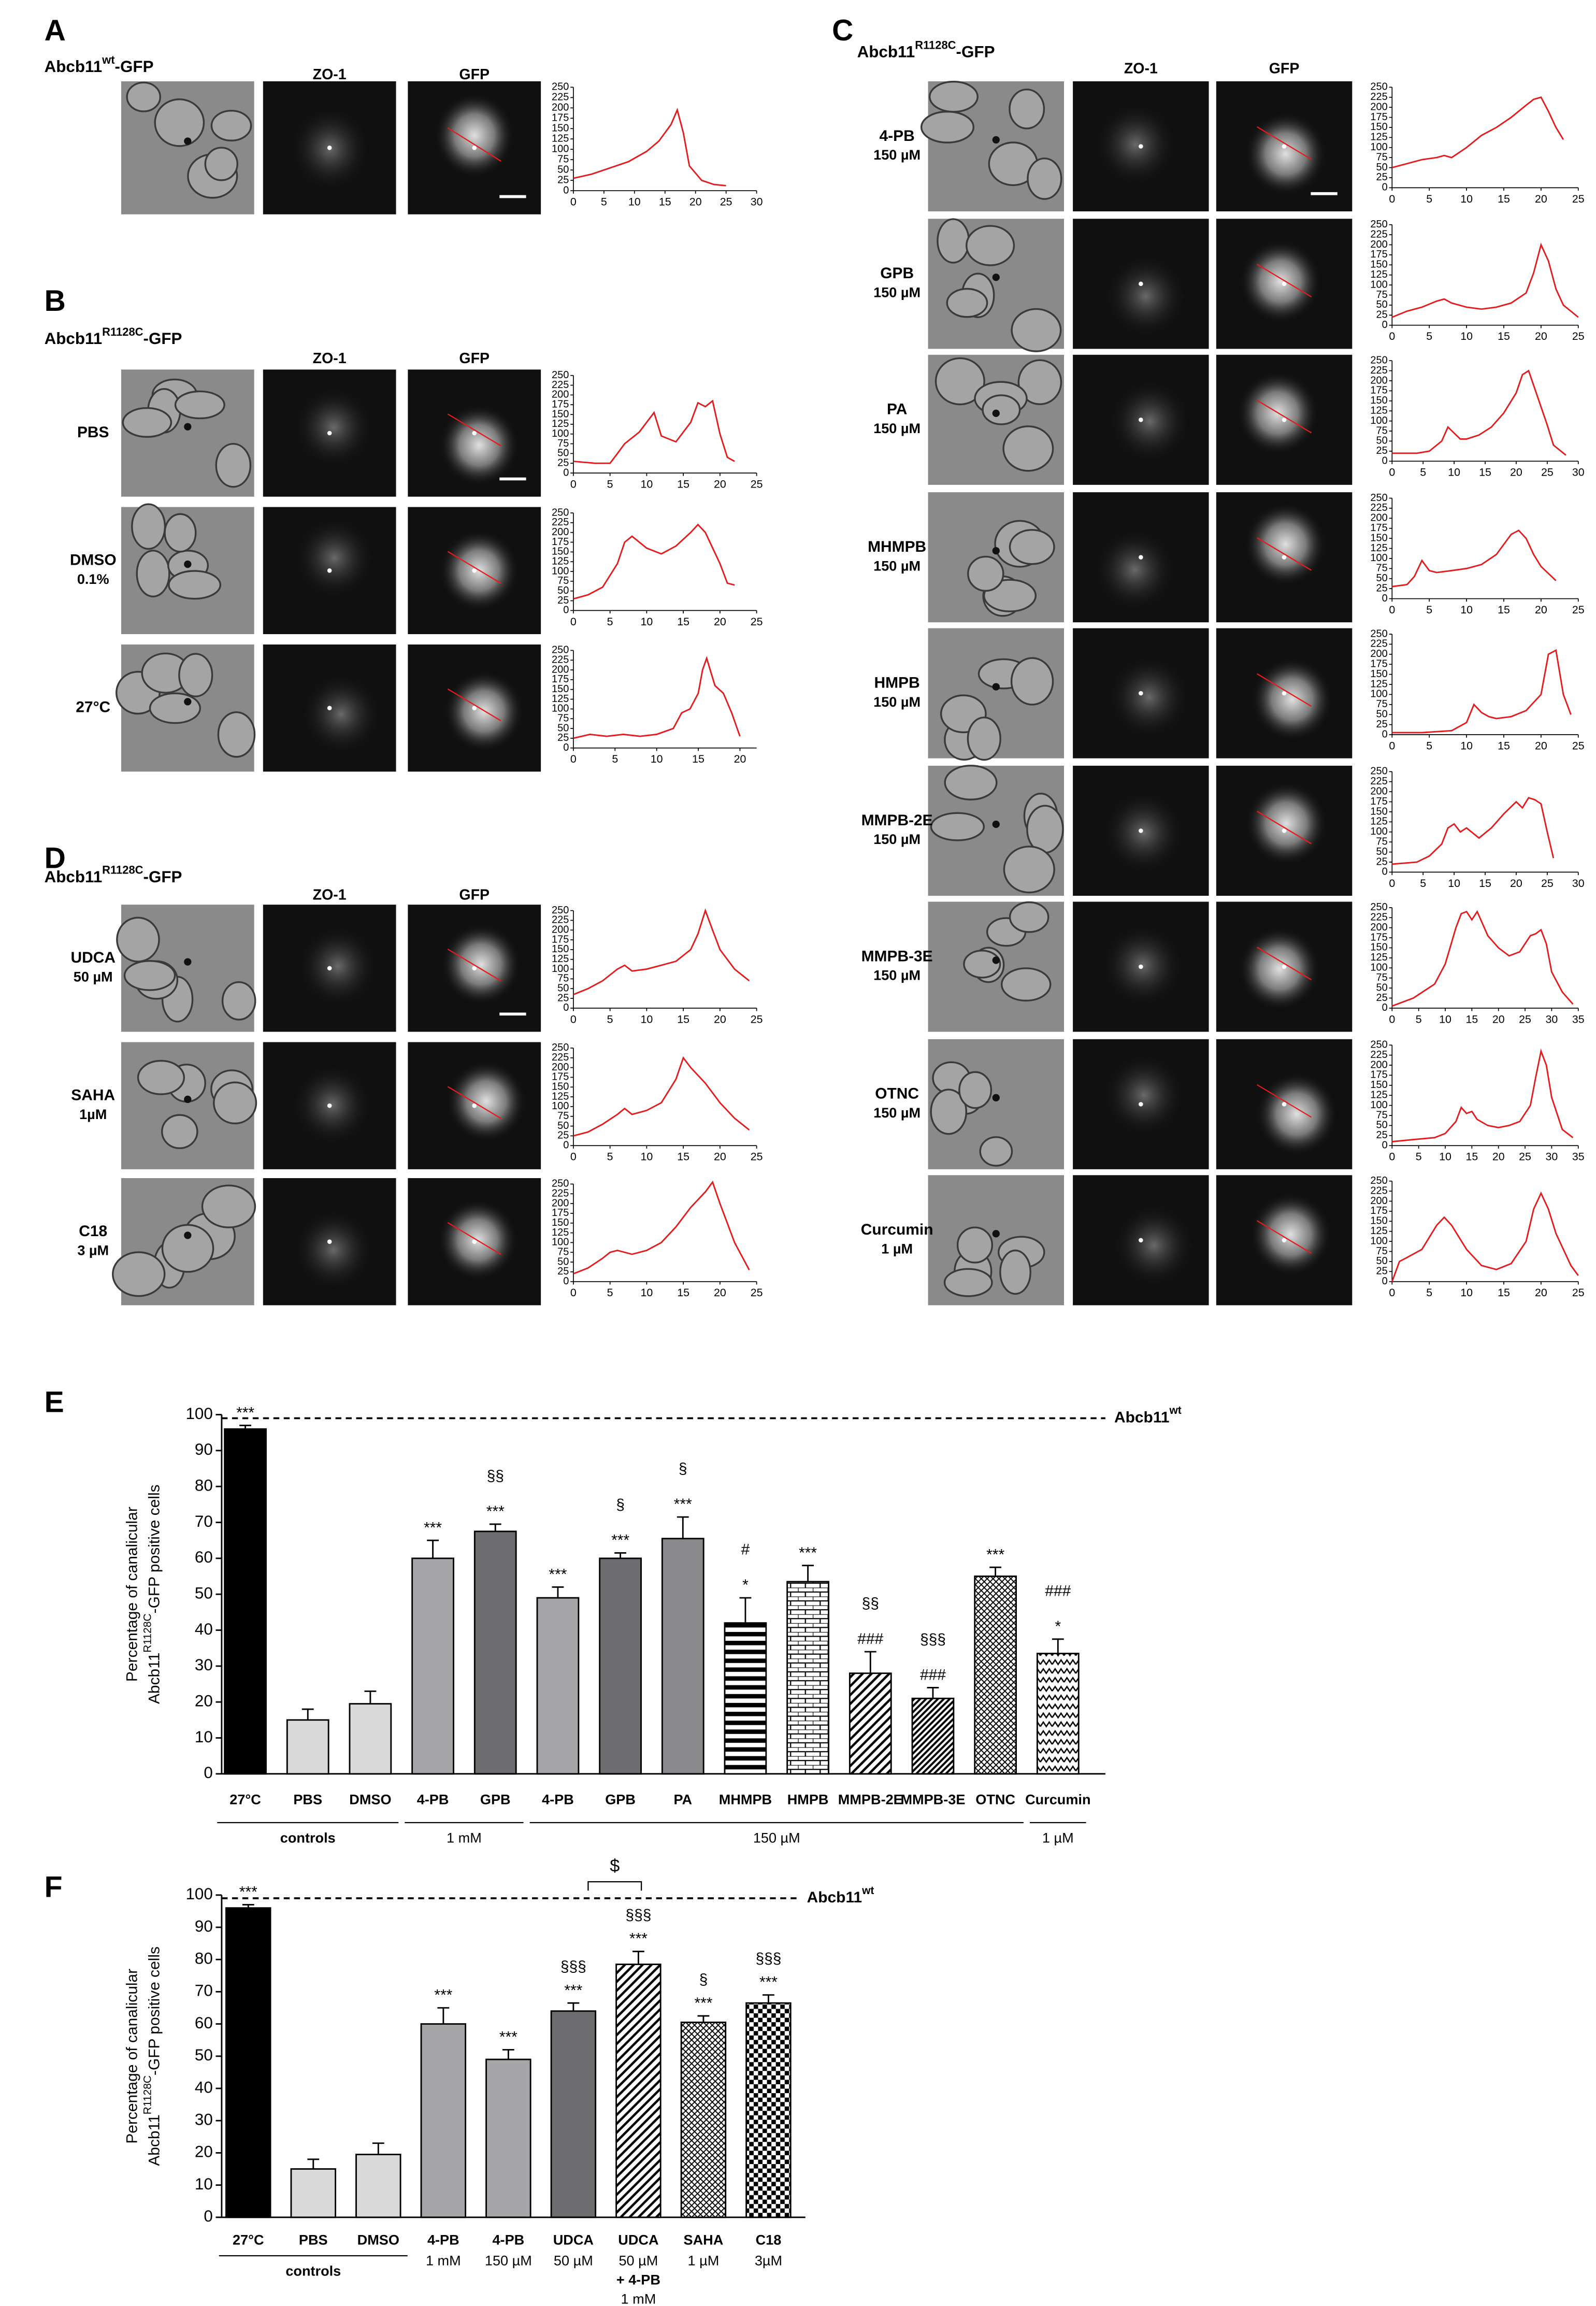  I want to click on column-header: GFP, so click(474, 358).